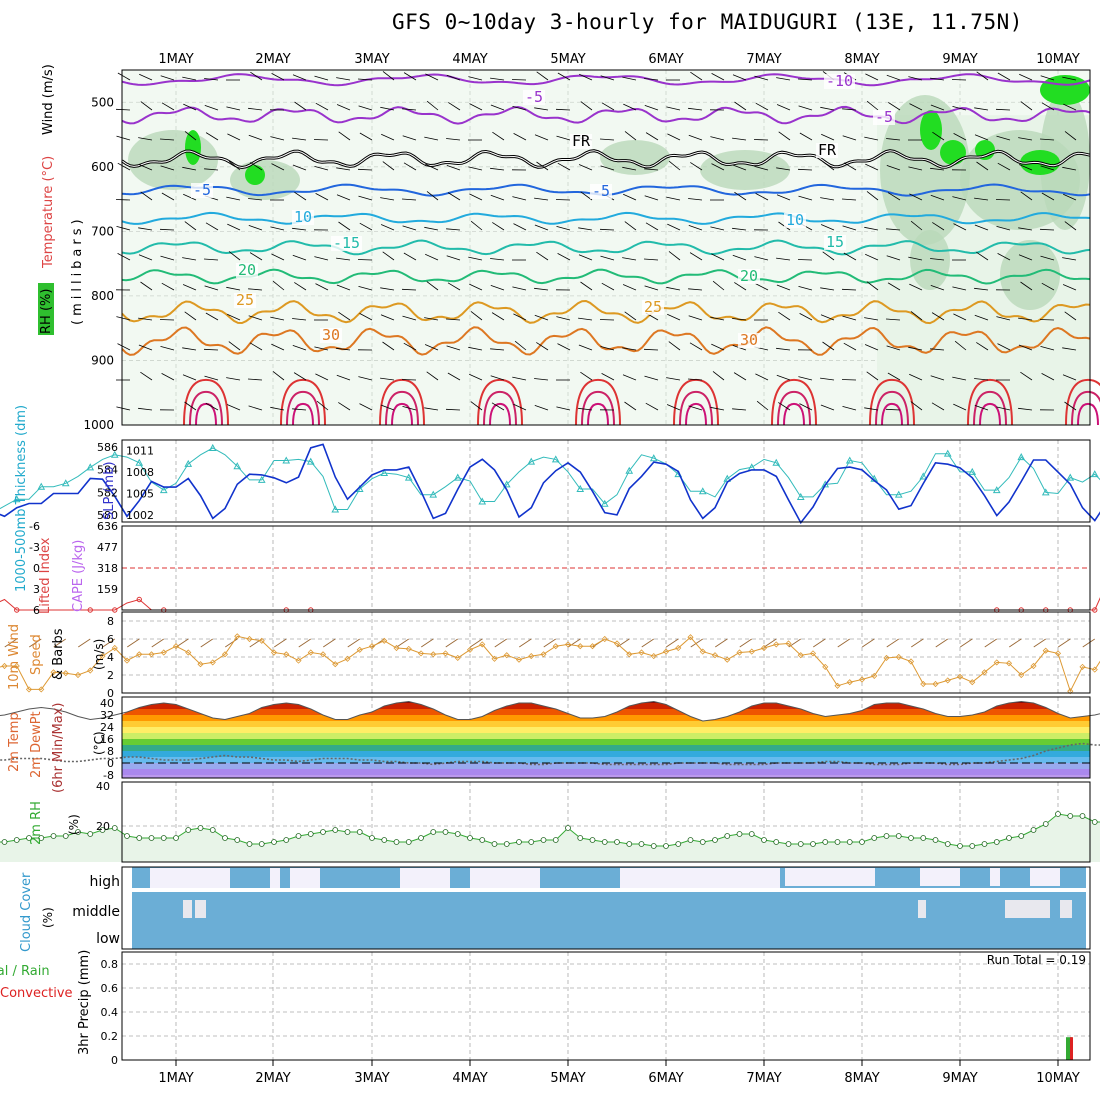 The width and height of the screenshot is (1100, 1100). I want to click on cloud-level-label: high, so click(104, 882).